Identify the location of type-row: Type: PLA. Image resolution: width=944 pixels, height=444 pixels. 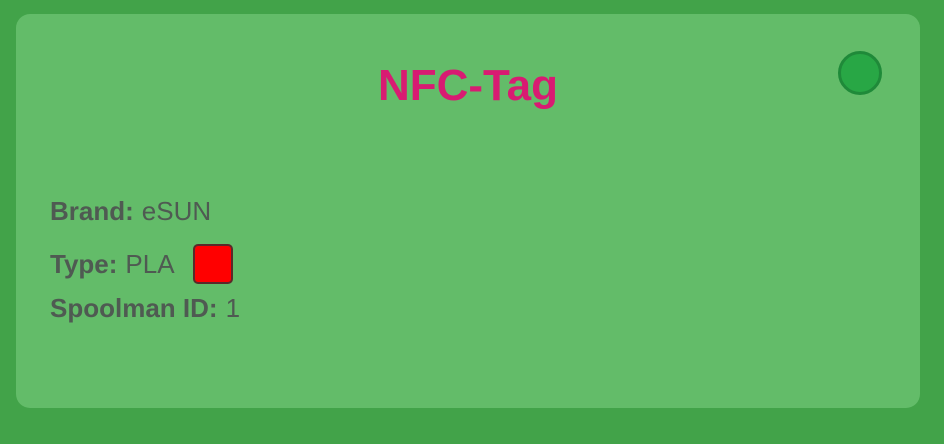
(141, 264).